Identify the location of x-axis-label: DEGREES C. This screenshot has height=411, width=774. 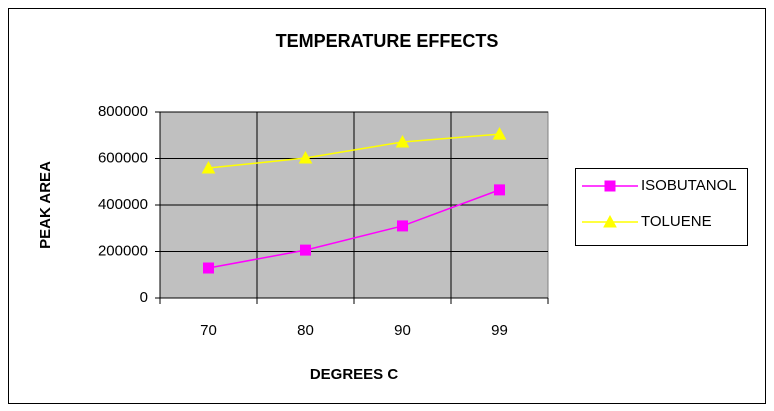
(354, 374).